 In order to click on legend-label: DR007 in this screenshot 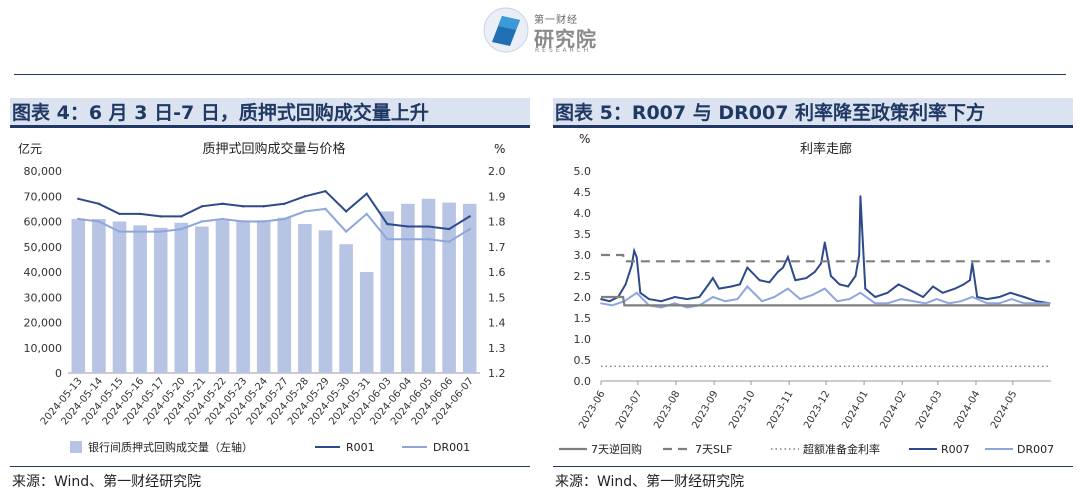, I will do `click(1035, 449)`.